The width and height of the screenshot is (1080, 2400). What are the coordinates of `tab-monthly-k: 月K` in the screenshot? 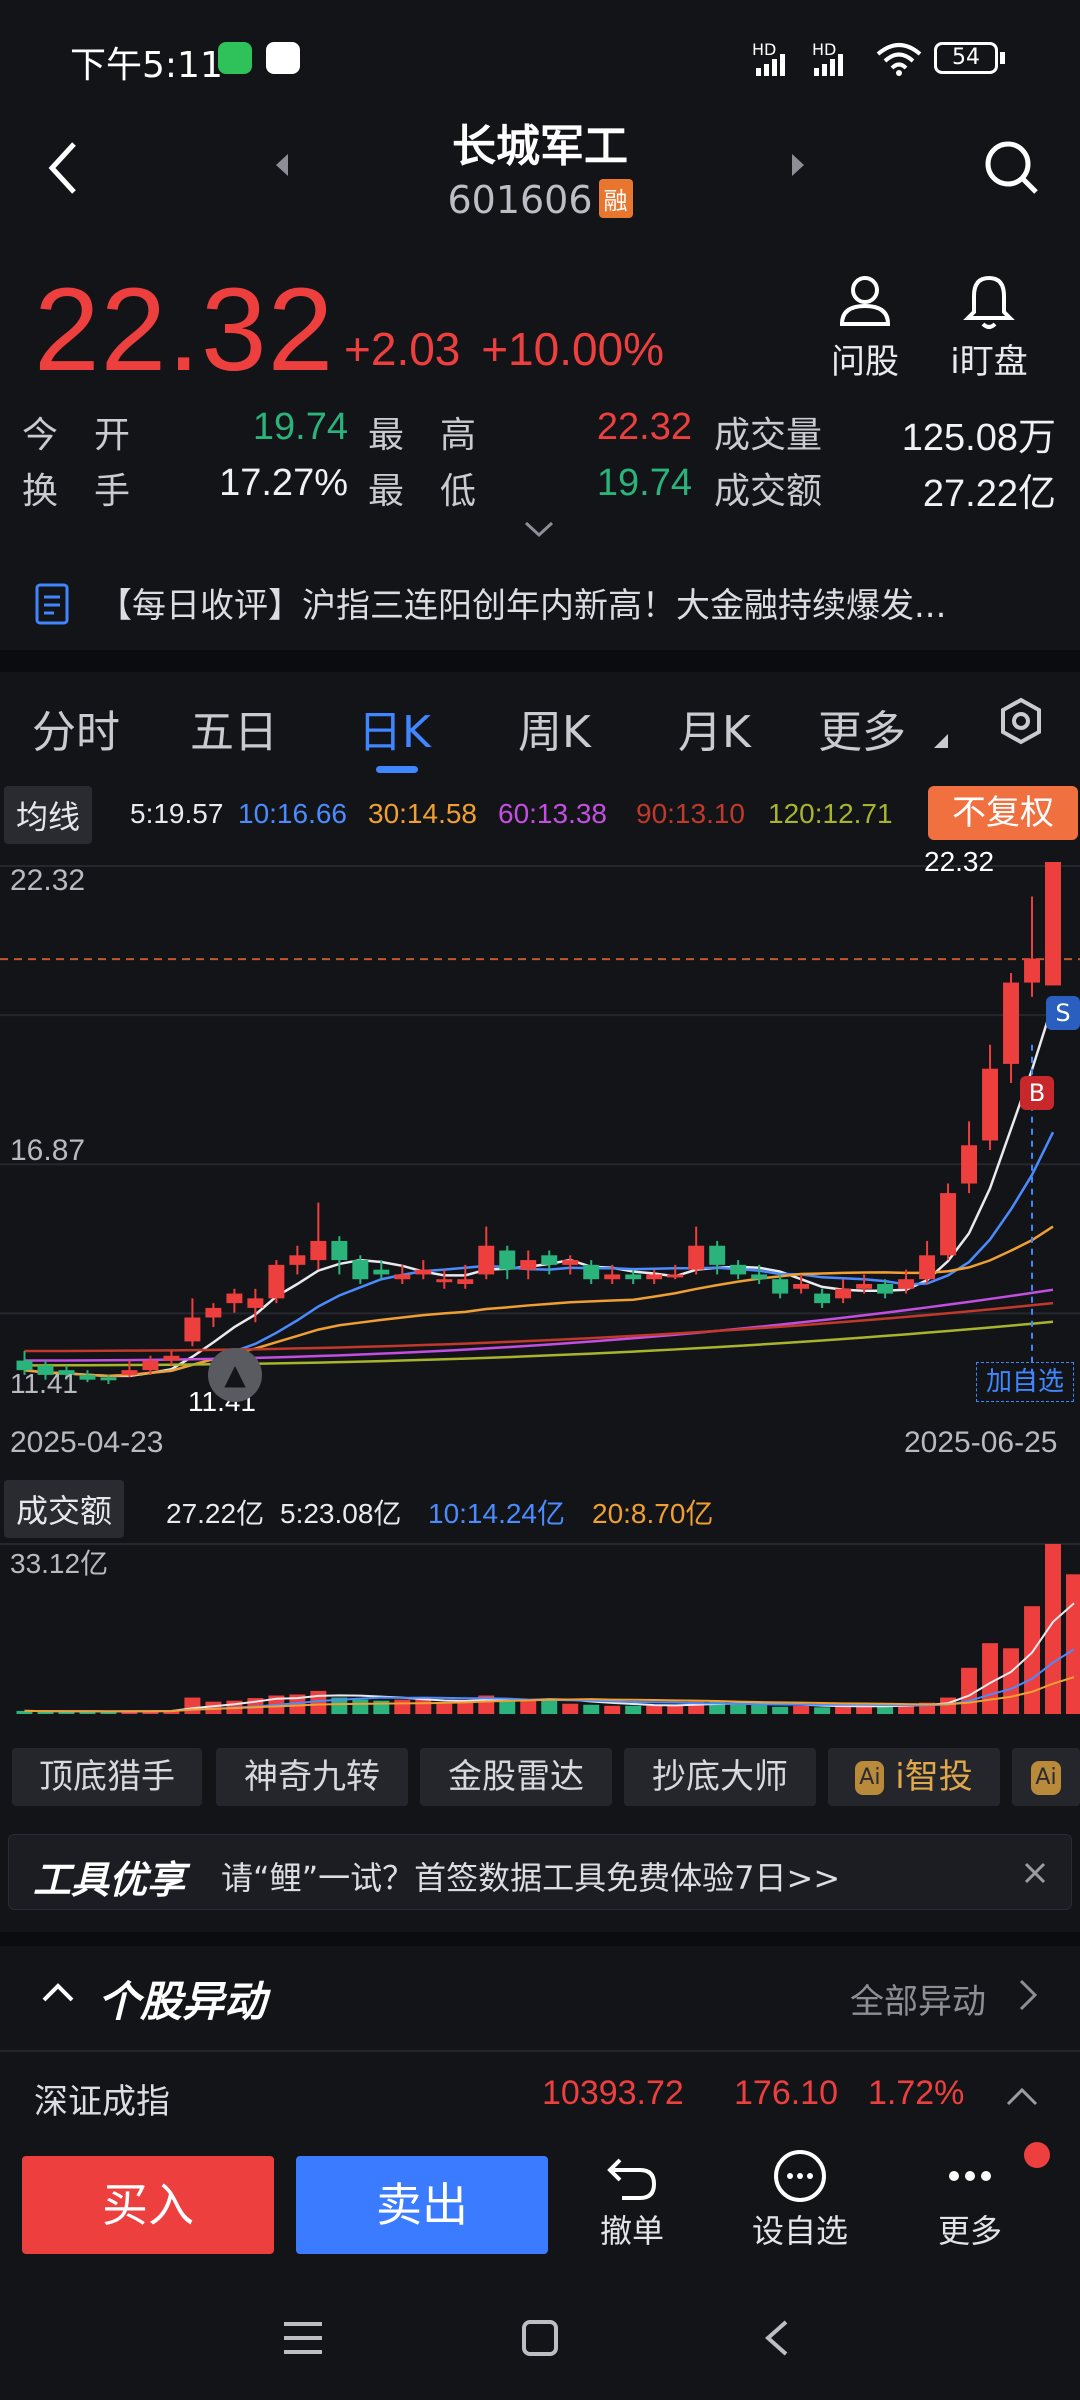 It's located at (714, 732).